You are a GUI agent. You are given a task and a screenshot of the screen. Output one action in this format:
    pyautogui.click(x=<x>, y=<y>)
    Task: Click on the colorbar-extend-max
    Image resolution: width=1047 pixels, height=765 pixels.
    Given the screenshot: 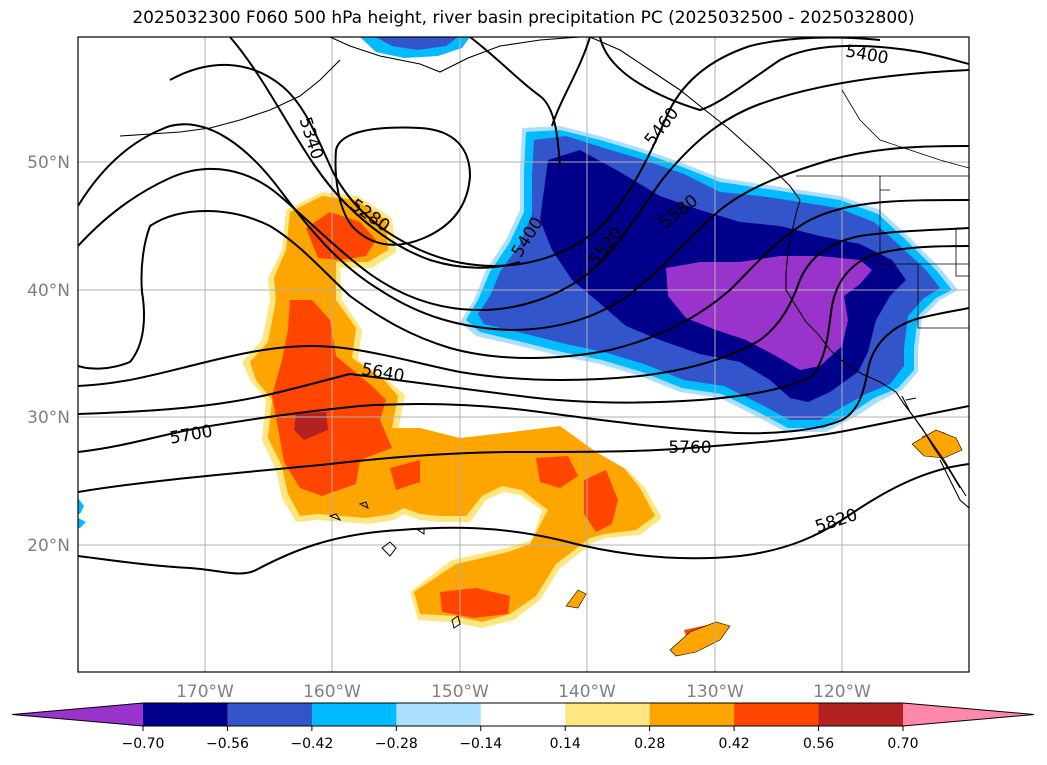 What is the action you would take?
    pyautogui.click(x=968, y=714)
    